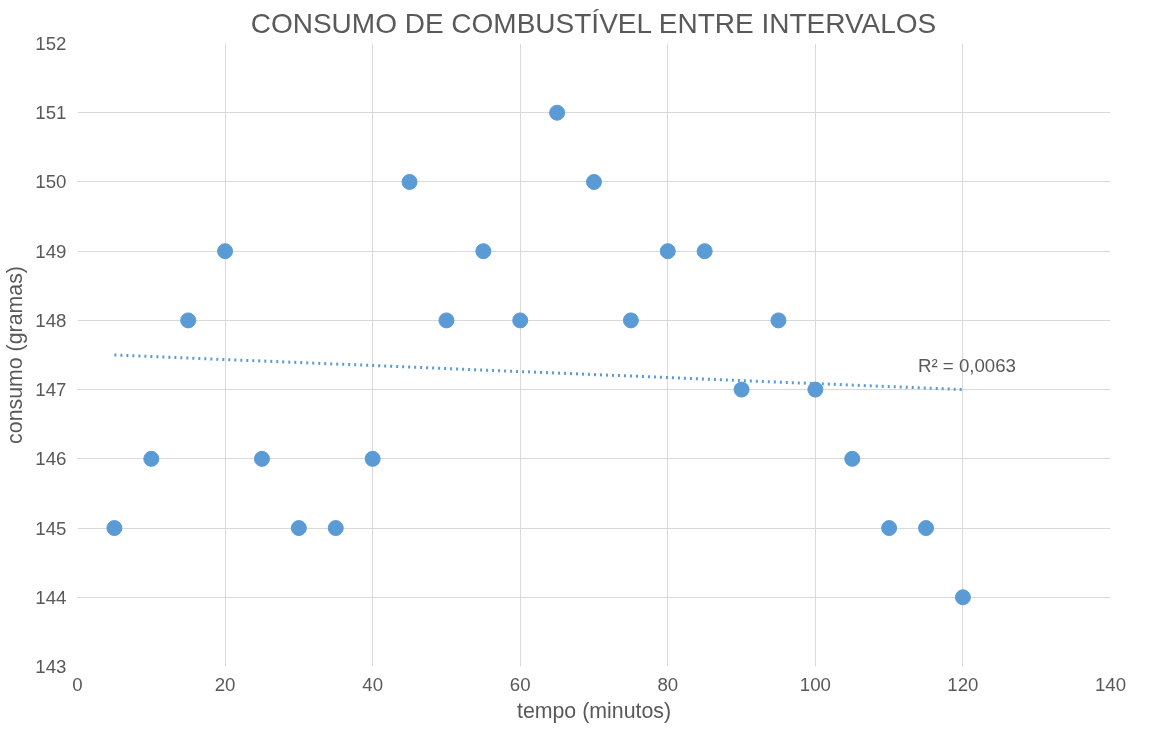 This screenshot has height=738, width=1164. Describe the element at coordinates (51, 182) in the screenshot. I see `y-tick-label: 150` at that location.